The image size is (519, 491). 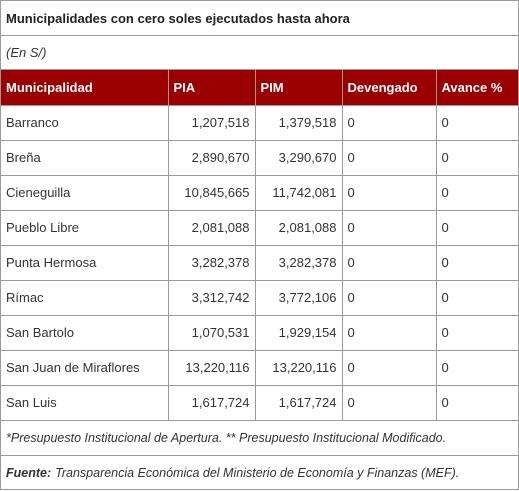 What do you see at coordinates (211, 297) in the screenshot?
I see `cell-pia: 3,312,742` at bounding box center [211, 297].